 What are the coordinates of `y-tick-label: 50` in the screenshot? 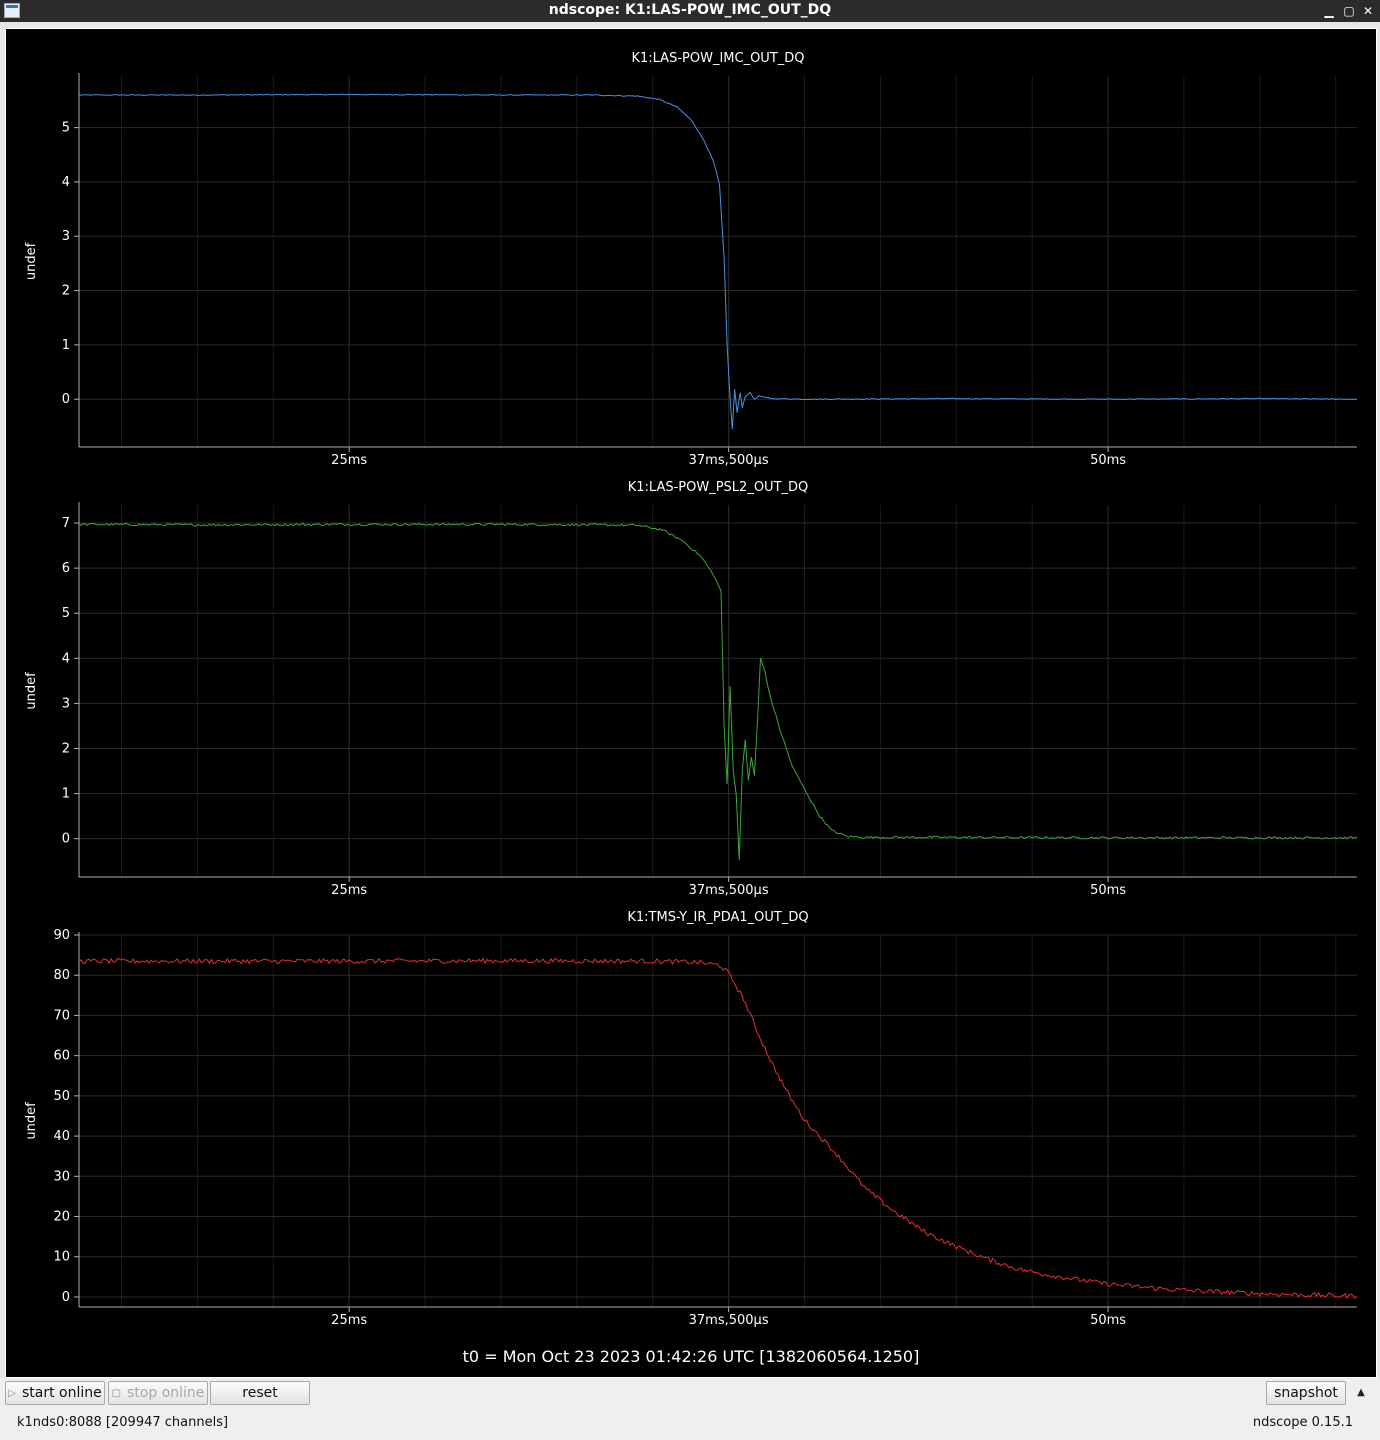 It's located at (61, 1096).